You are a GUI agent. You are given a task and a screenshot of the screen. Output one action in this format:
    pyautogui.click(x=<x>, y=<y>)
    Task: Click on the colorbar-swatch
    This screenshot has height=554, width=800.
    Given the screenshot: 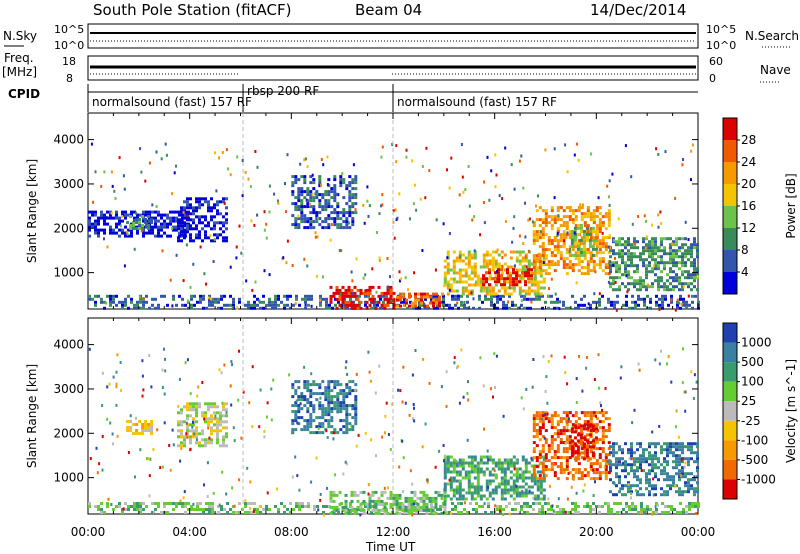 What is the action you would take?
    pyautogui.click(x=730, y=173)
    